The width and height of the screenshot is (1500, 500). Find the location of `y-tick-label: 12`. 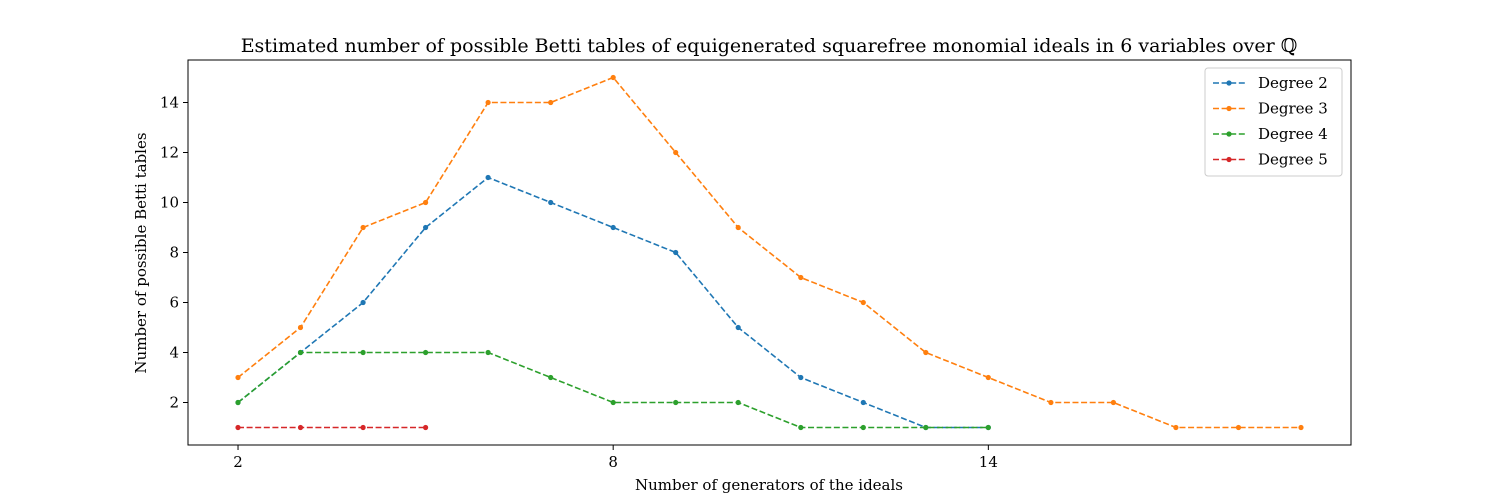

y-tick-label: 12 is located at coordinates (169, 153).